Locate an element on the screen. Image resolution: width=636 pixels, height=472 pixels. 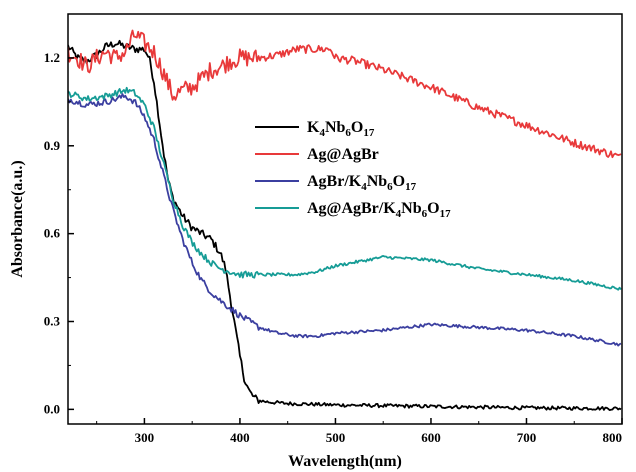
legend-label: Ag@AgBr/K4Nb6O17 is located at coordinates (379, 210).